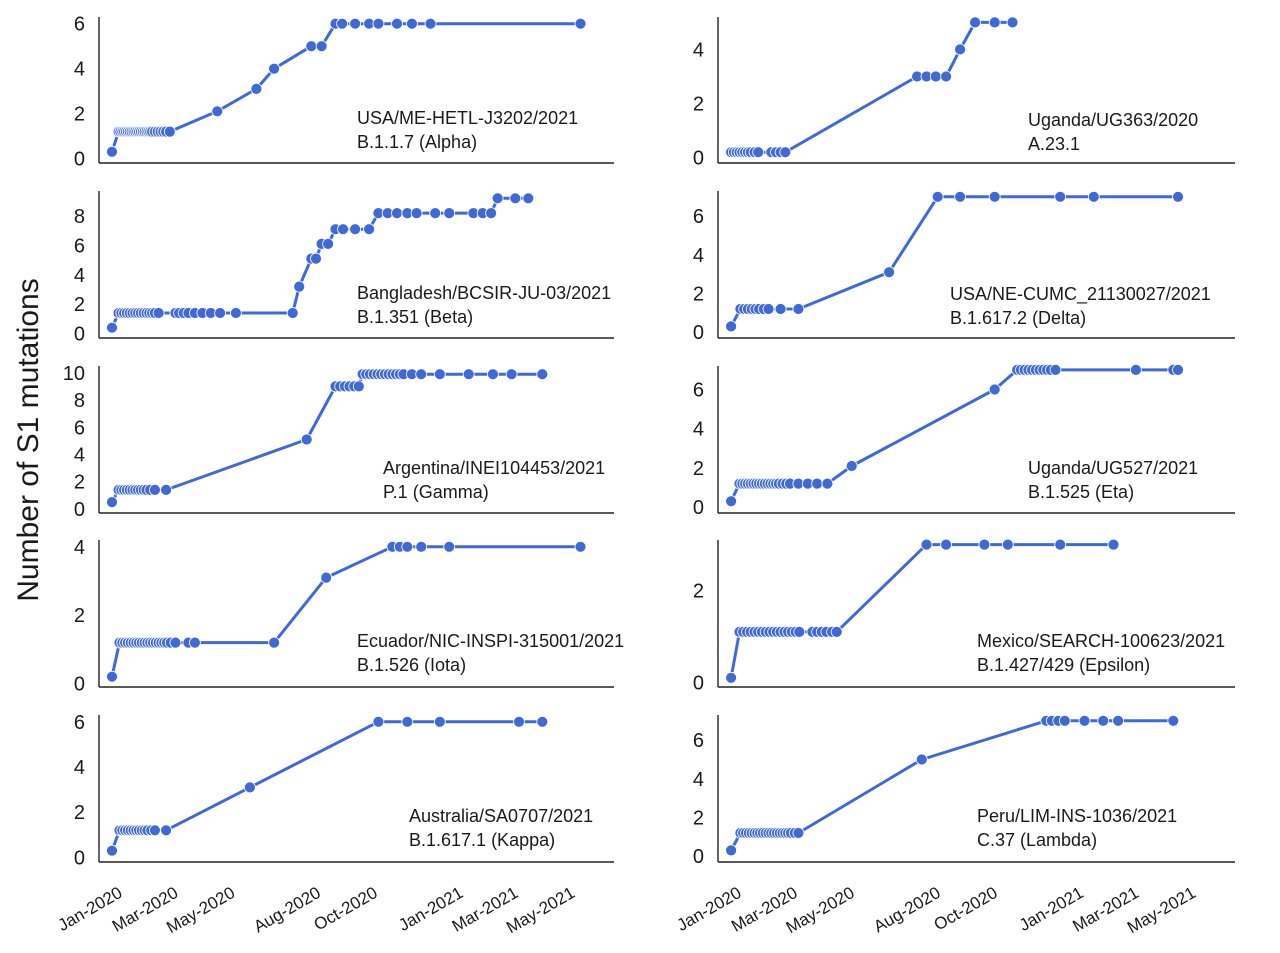 The image size is (1280, 953). Describe the element at coordinates (482, 840) in the screenshot. I see `lineage-label: B.1.617.1 (Kappa)` at that location.